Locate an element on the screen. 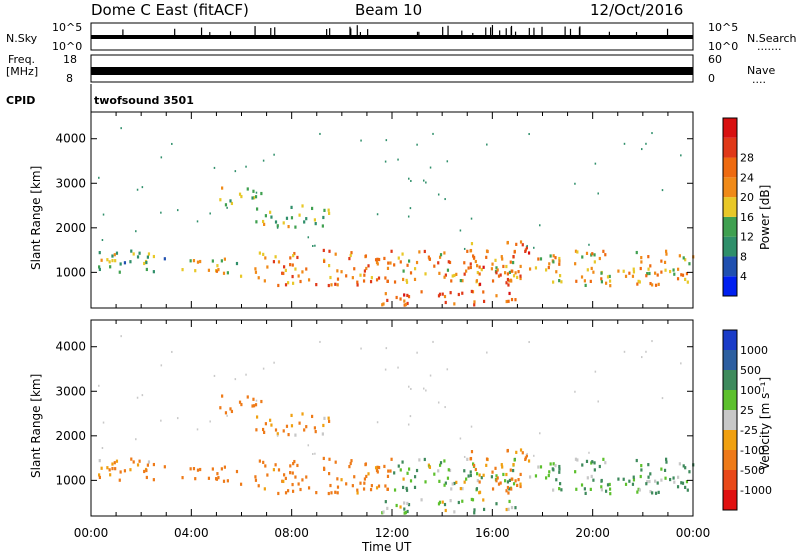 Image resolution: width=800 pixels, height=554 pixels. colorbar-label: 8 is located at coordinates (743, 256).